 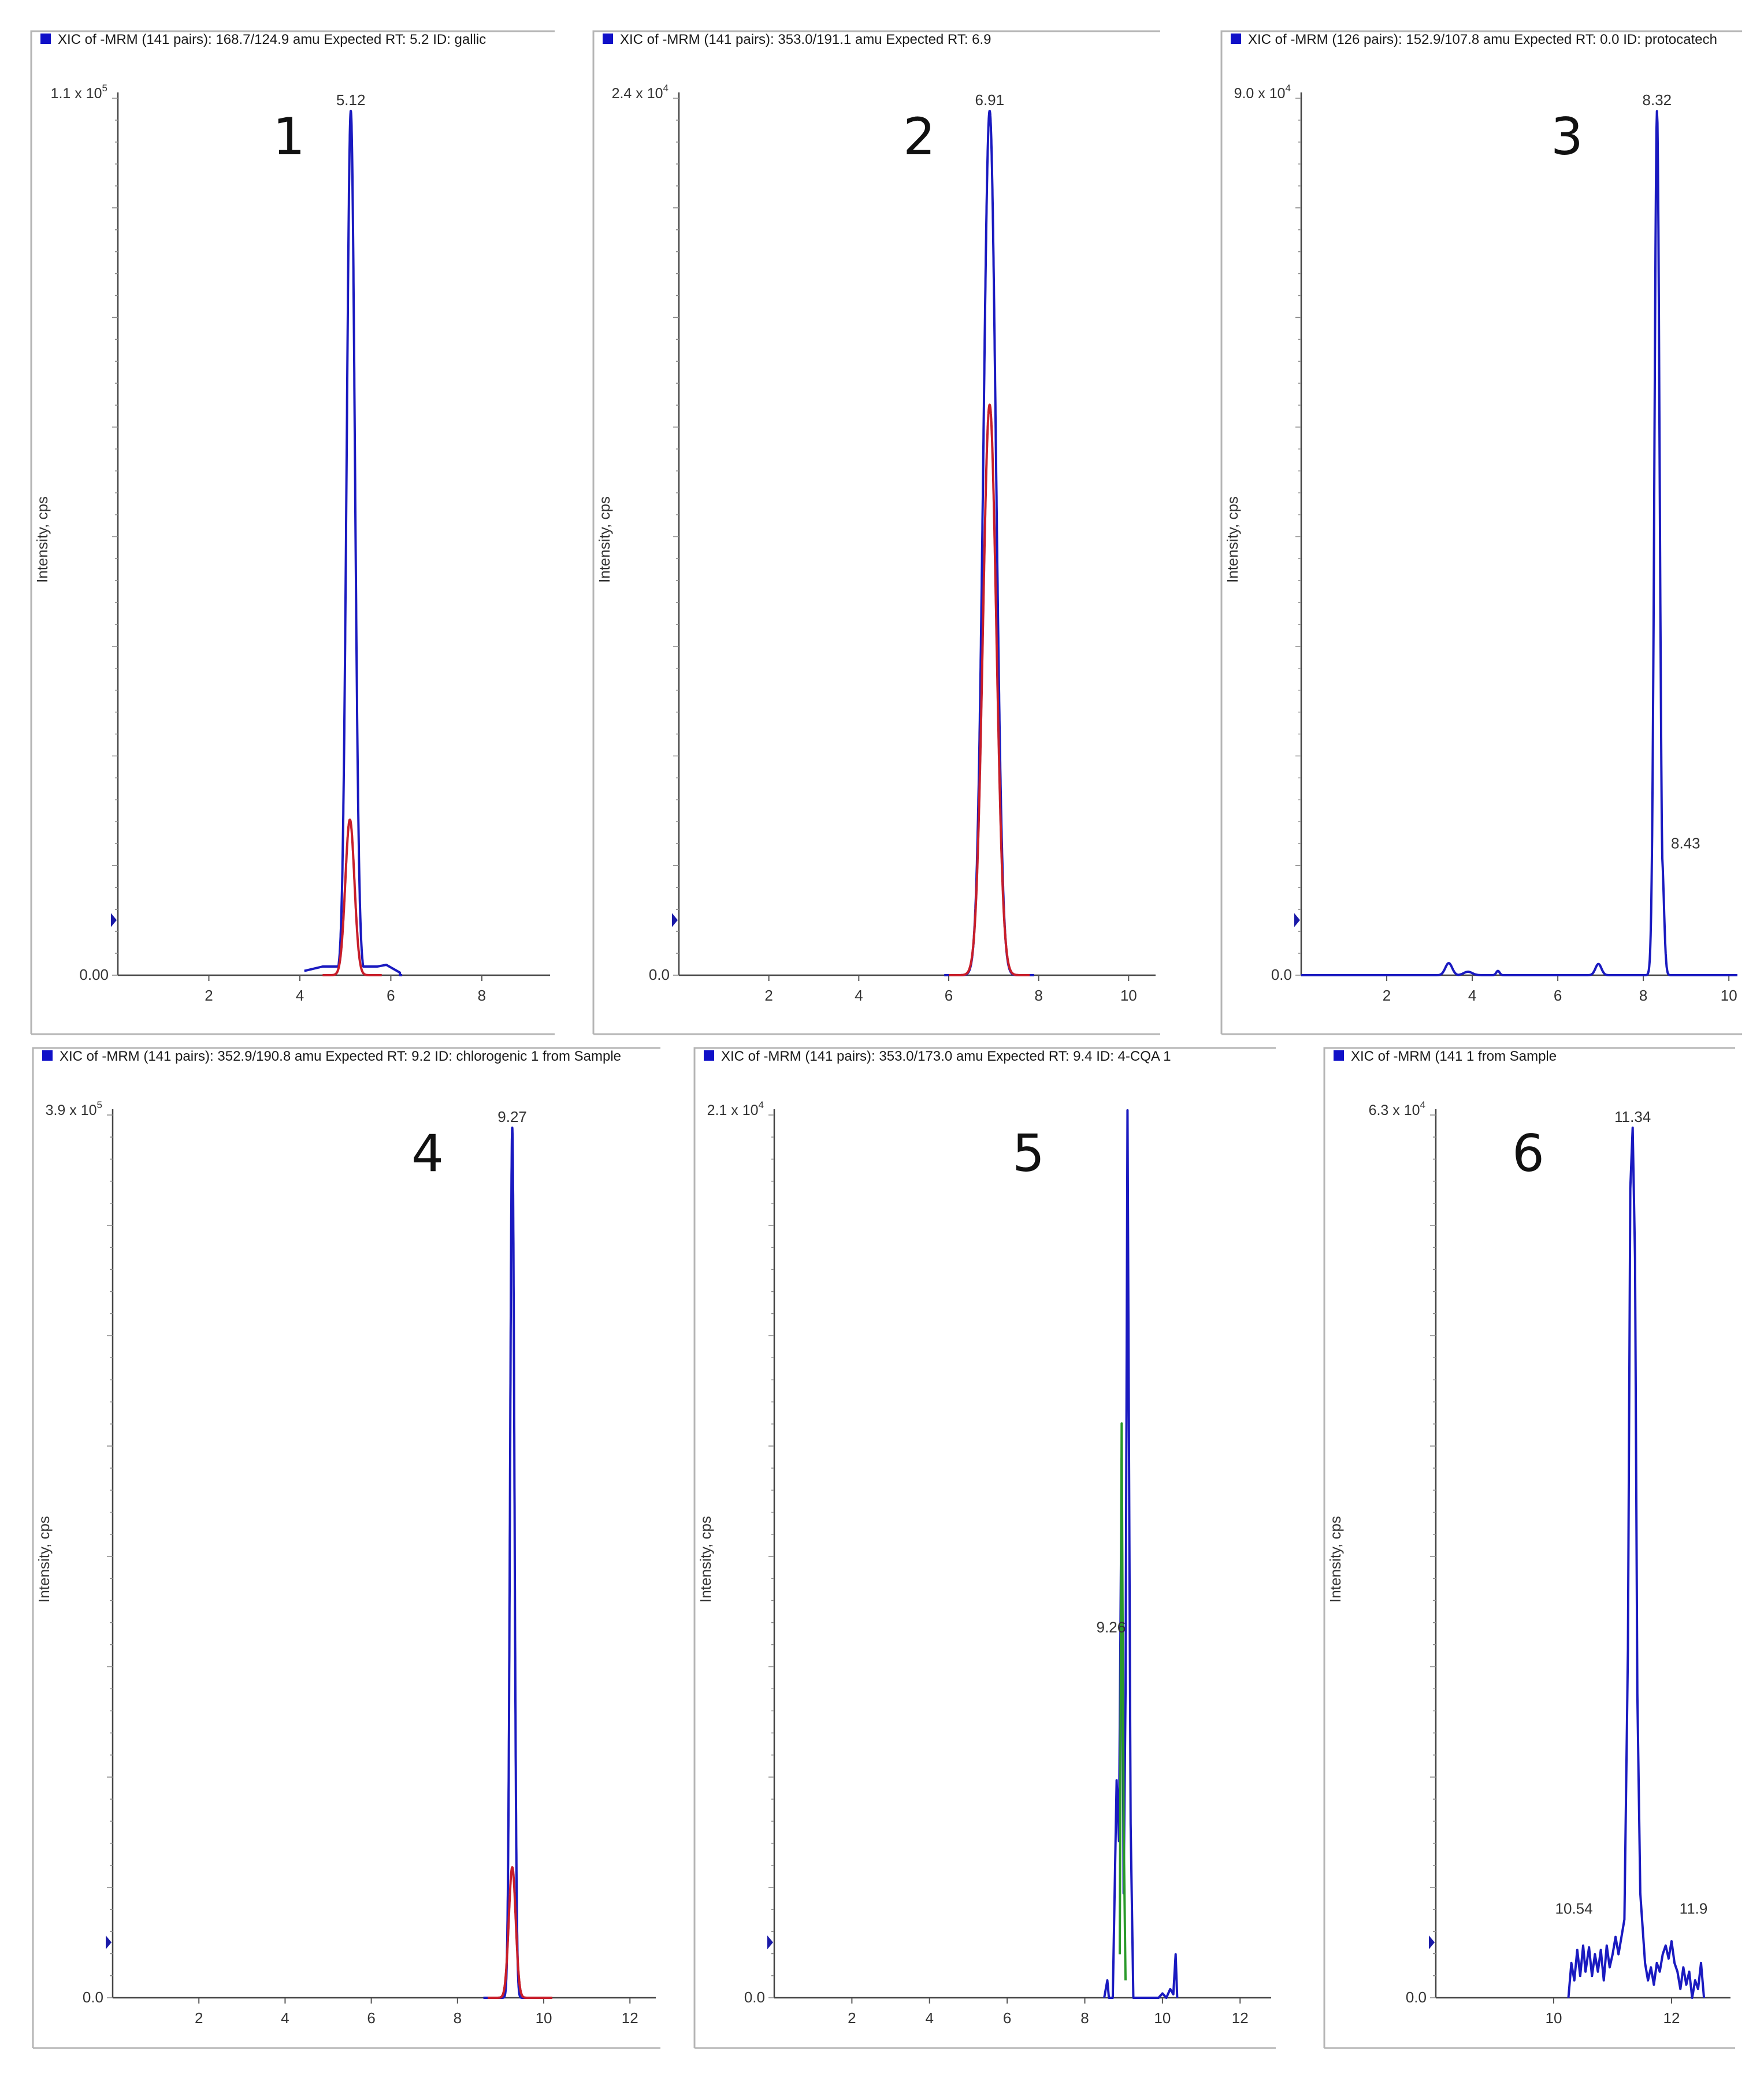 What do you see at coordinates (1111, 1627) in the screenshot?
I see `peak-label: 9.26` at bounding box center [1111, 1627].